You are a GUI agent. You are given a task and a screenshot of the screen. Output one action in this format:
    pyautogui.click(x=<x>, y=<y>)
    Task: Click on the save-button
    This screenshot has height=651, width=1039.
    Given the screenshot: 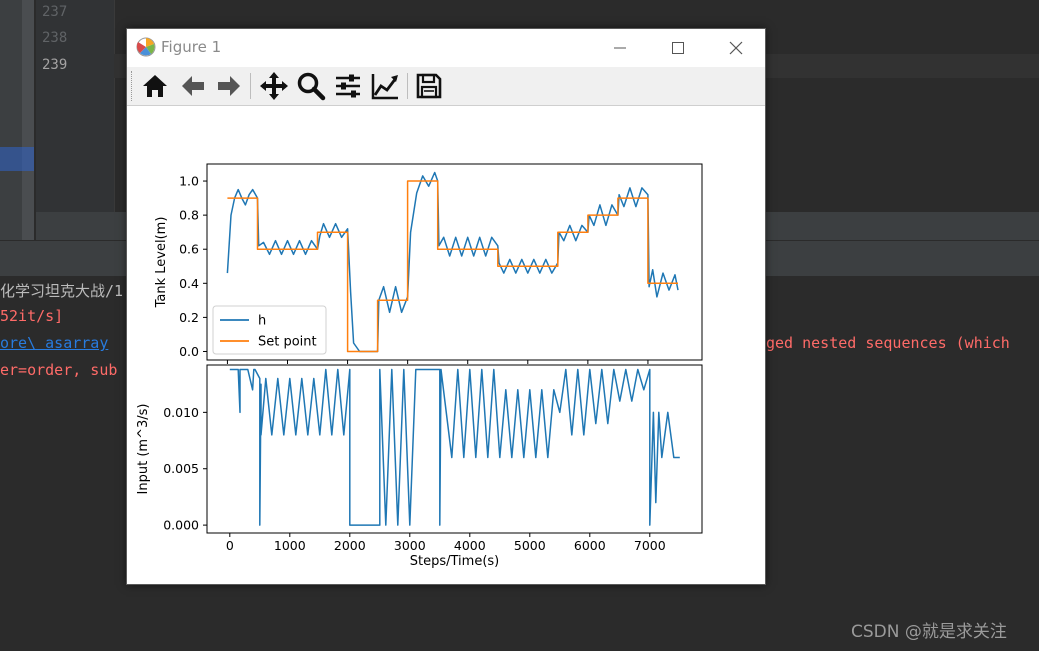 What is the action you would take?
    pyautogui.click(x=429, y=86)
    